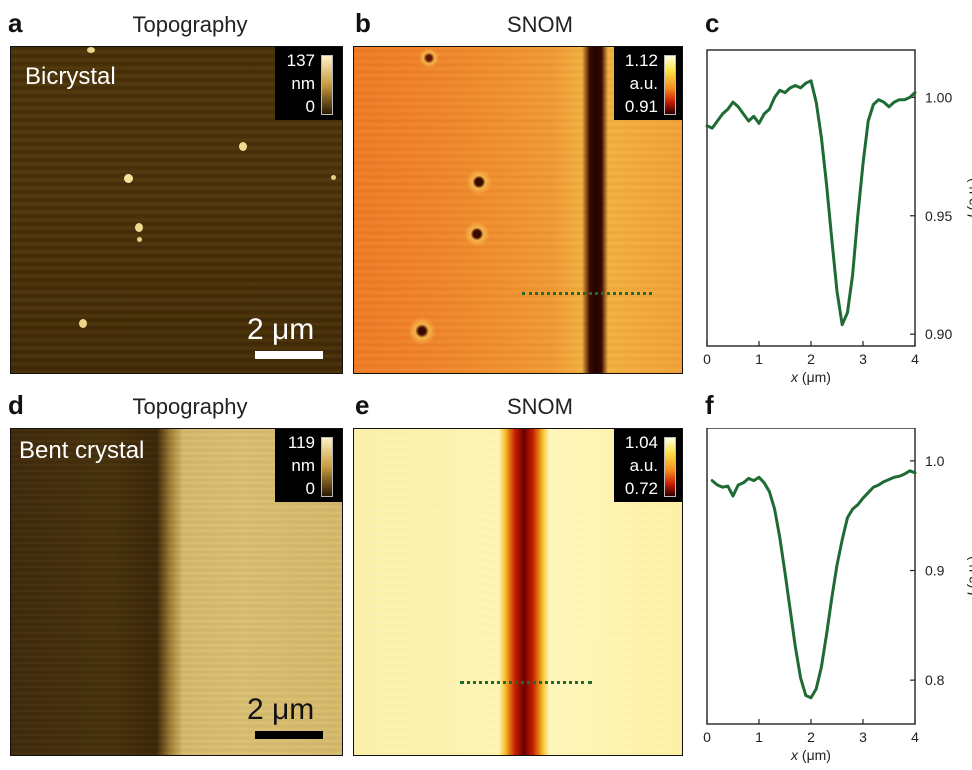 This screenshot has height=770, width=972. Describe the element at coordinates (526, 682) in the screenshot. I see `profile-line-e` at that location.